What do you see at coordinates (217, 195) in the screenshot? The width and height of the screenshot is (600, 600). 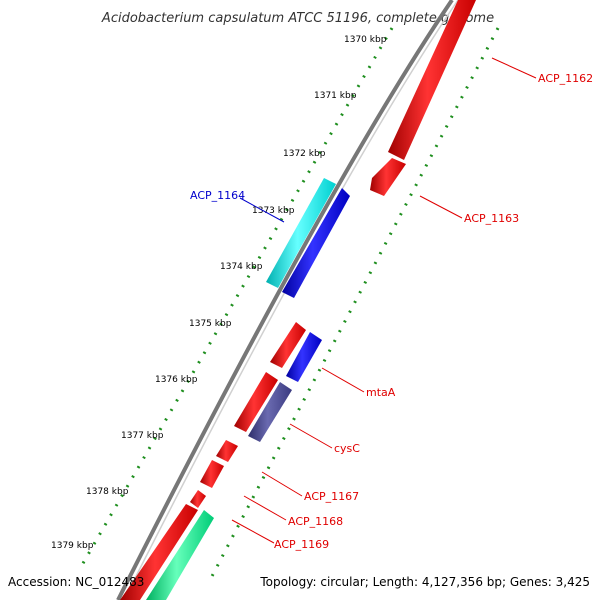 I see `gene-label-acp-1164: ACP_1164` at bounding box center [217, 195].